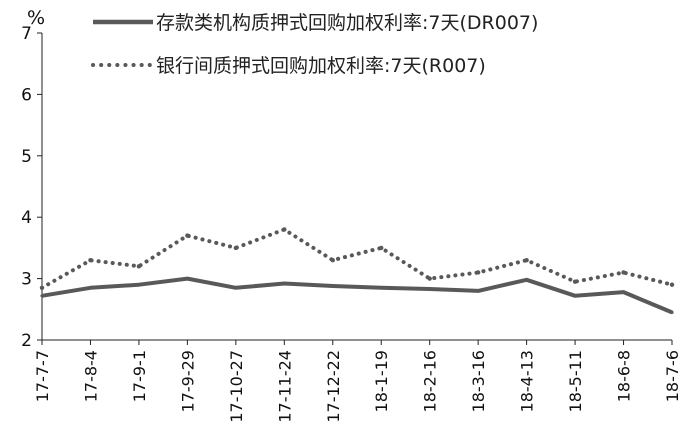 Image resolution: width=689 pixels, height=442 pixels. I want to click on x-tick-label: 17-7-7, so click(42, 376).